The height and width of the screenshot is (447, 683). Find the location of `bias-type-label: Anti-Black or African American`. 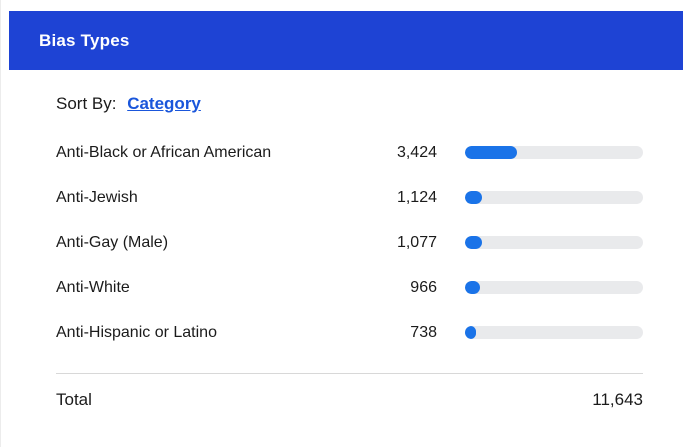

bias-type-label: Anti-Black or African American is located at coordinates (164, 152).